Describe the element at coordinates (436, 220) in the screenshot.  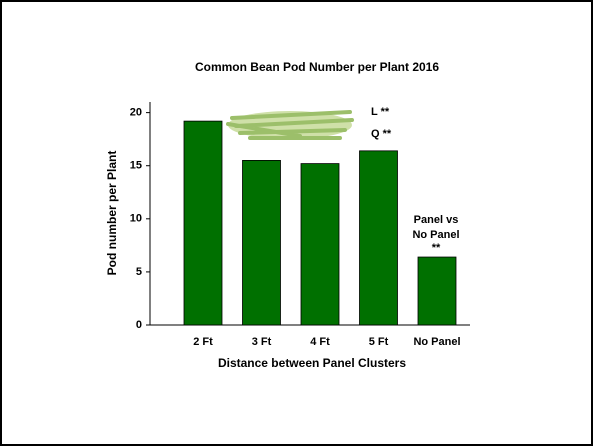
I see `annotation: Panel vs` at that location.